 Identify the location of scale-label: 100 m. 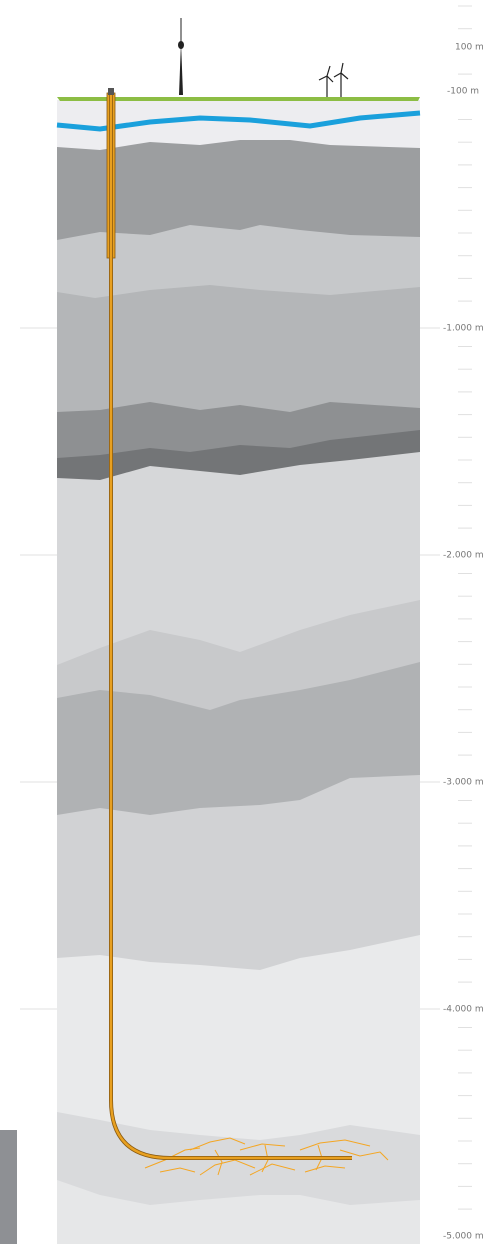
(469, 48).